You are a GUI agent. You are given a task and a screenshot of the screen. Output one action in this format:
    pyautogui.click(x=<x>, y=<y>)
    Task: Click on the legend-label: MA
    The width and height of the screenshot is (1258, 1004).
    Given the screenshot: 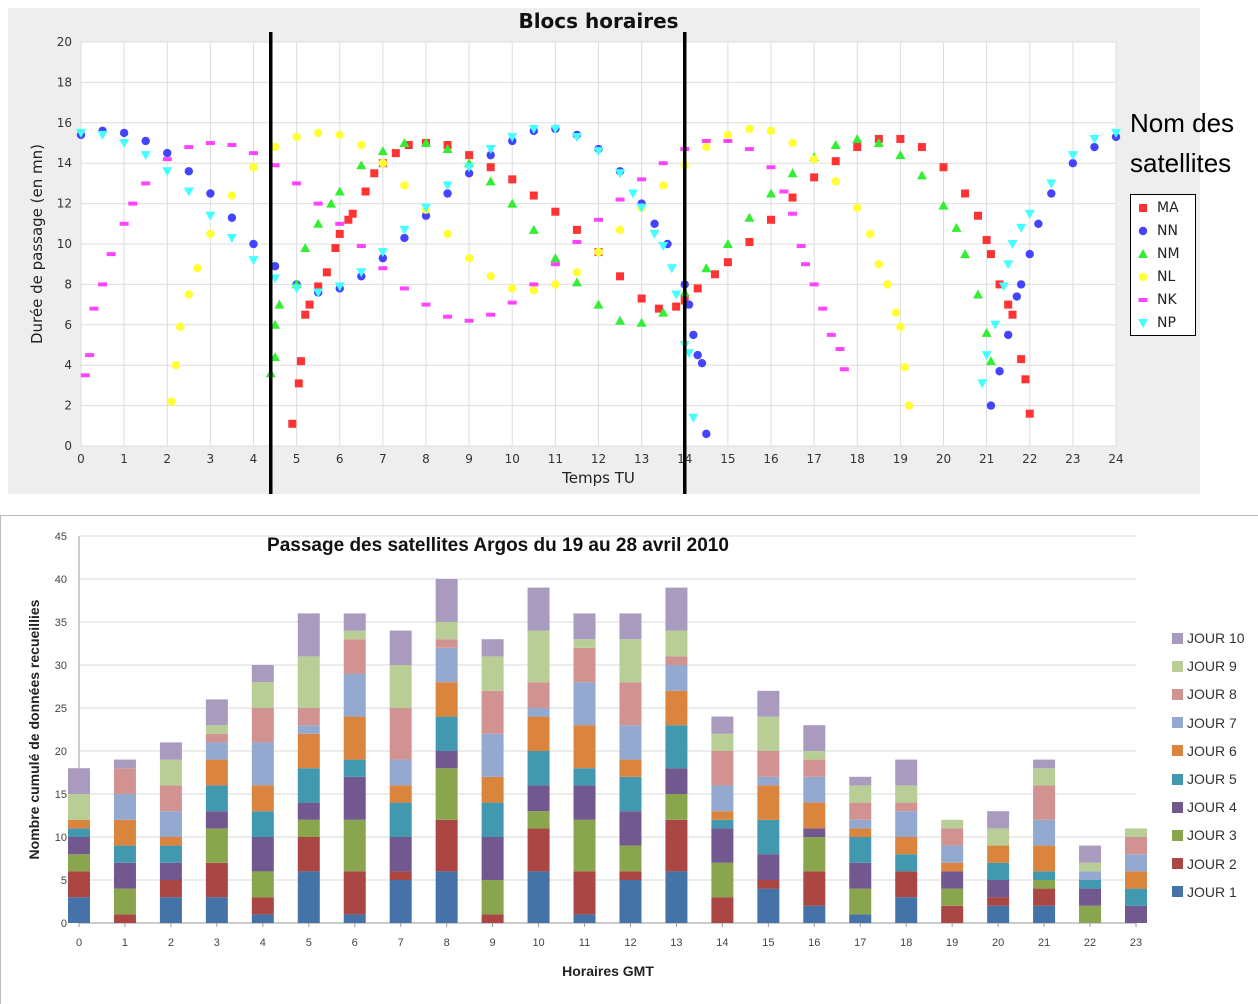 What is the action you would take?
    pyautogui.click(x=1168, y=208)
    